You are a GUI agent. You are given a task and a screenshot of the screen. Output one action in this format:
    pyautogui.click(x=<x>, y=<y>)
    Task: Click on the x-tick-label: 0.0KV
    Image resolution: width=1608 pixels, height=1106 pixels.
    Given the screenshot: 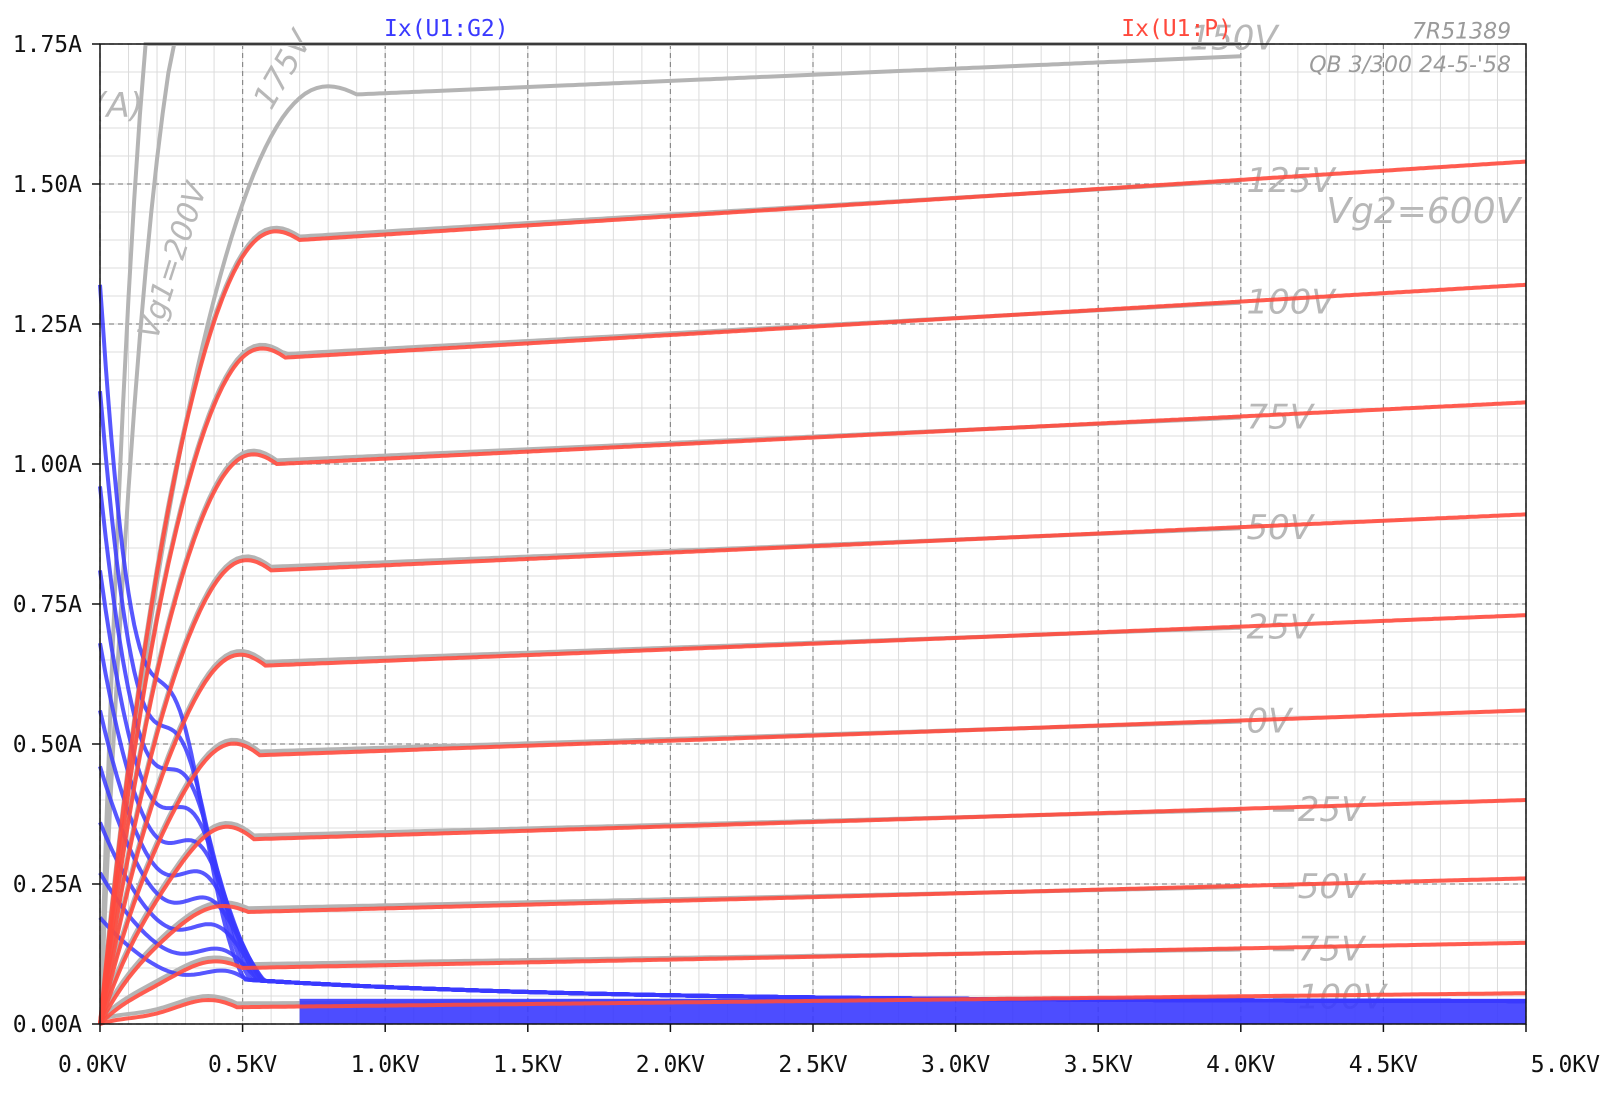 What is the action you would take?
    pyautogui.click(x=92, y=1065)
    